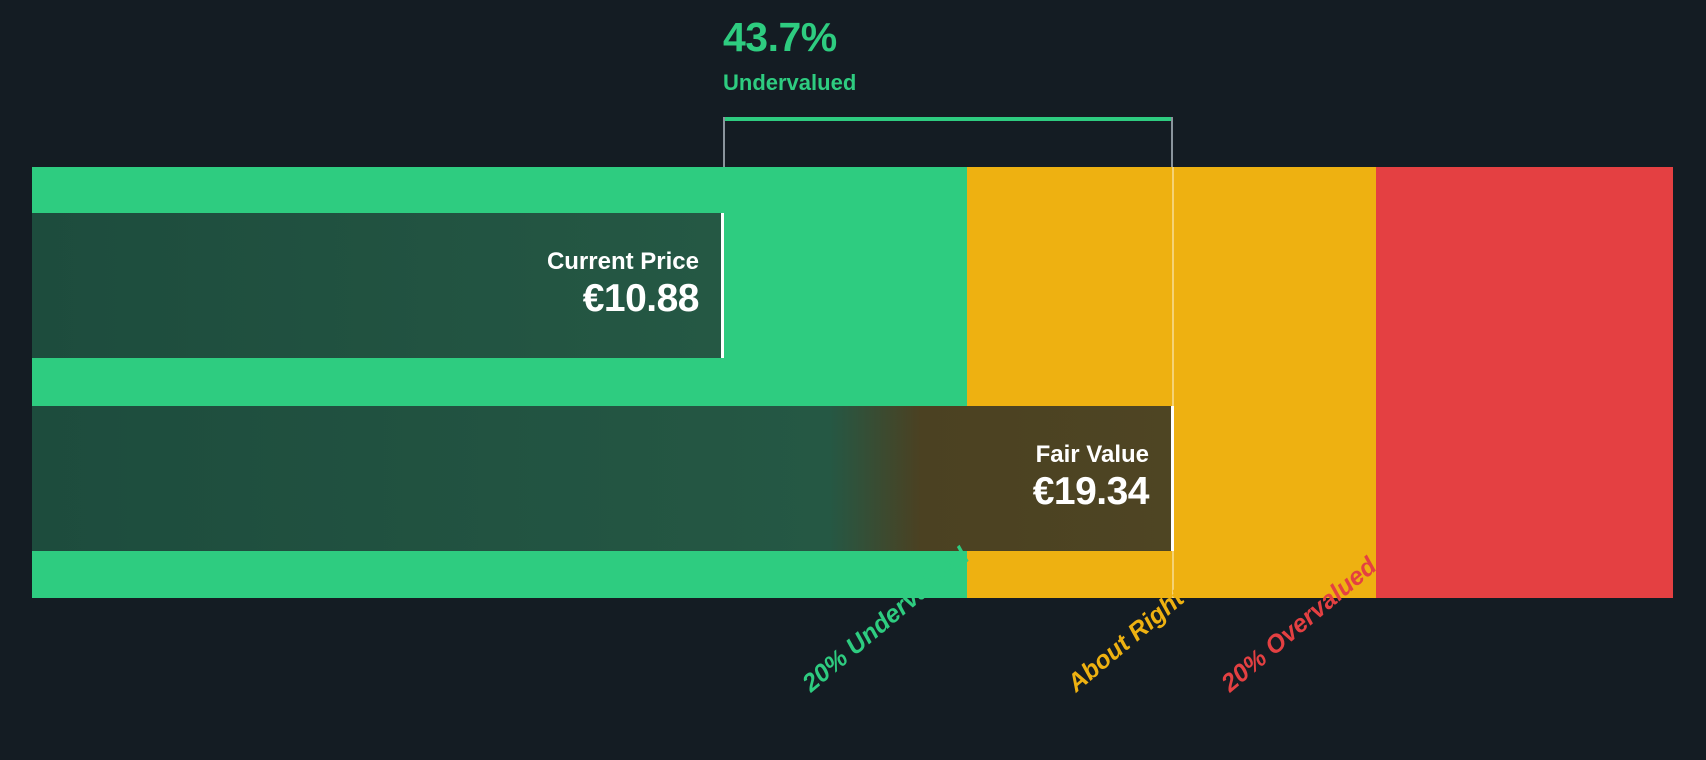 Image resolution: width=1706 pixels, height=760 pixels. What do you see at coordinates (724, 142) in the screenshot?
I see `bracket-left-rule` at bounding box center [724, 142].